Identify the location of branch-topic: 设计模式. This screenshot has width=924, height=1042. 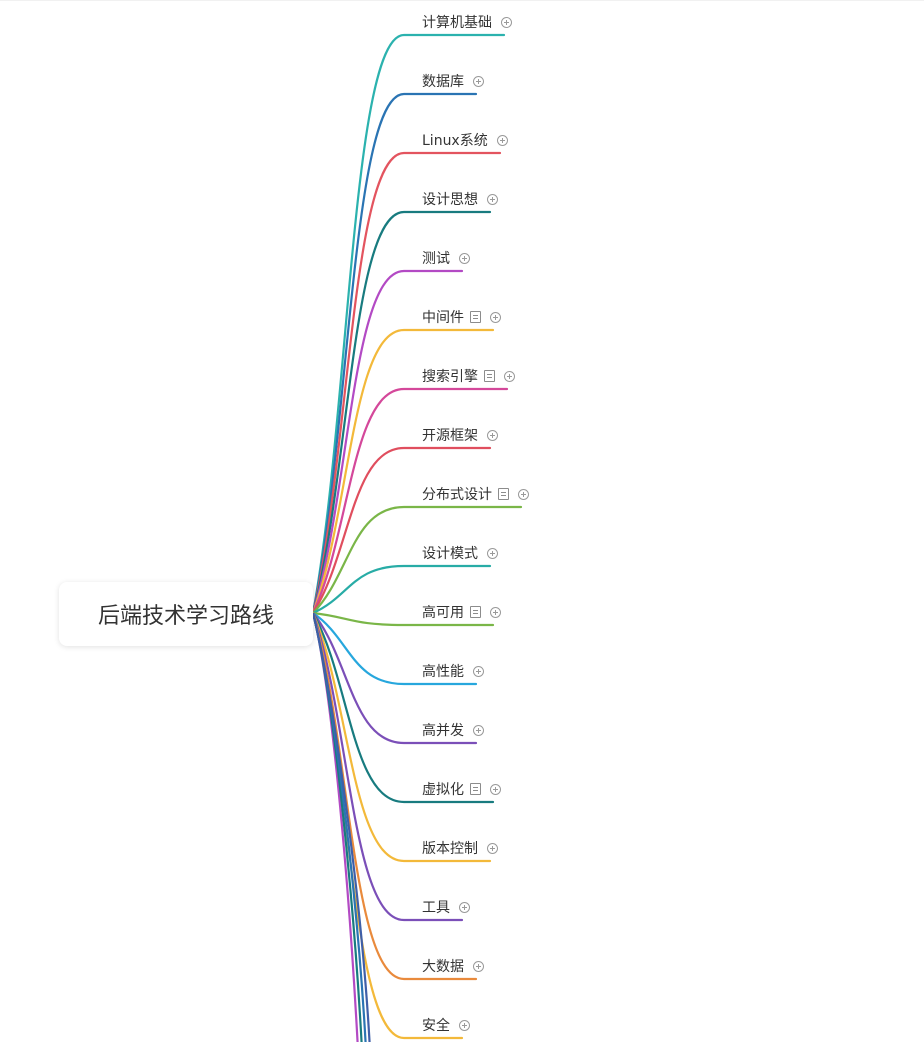
(460, 553).